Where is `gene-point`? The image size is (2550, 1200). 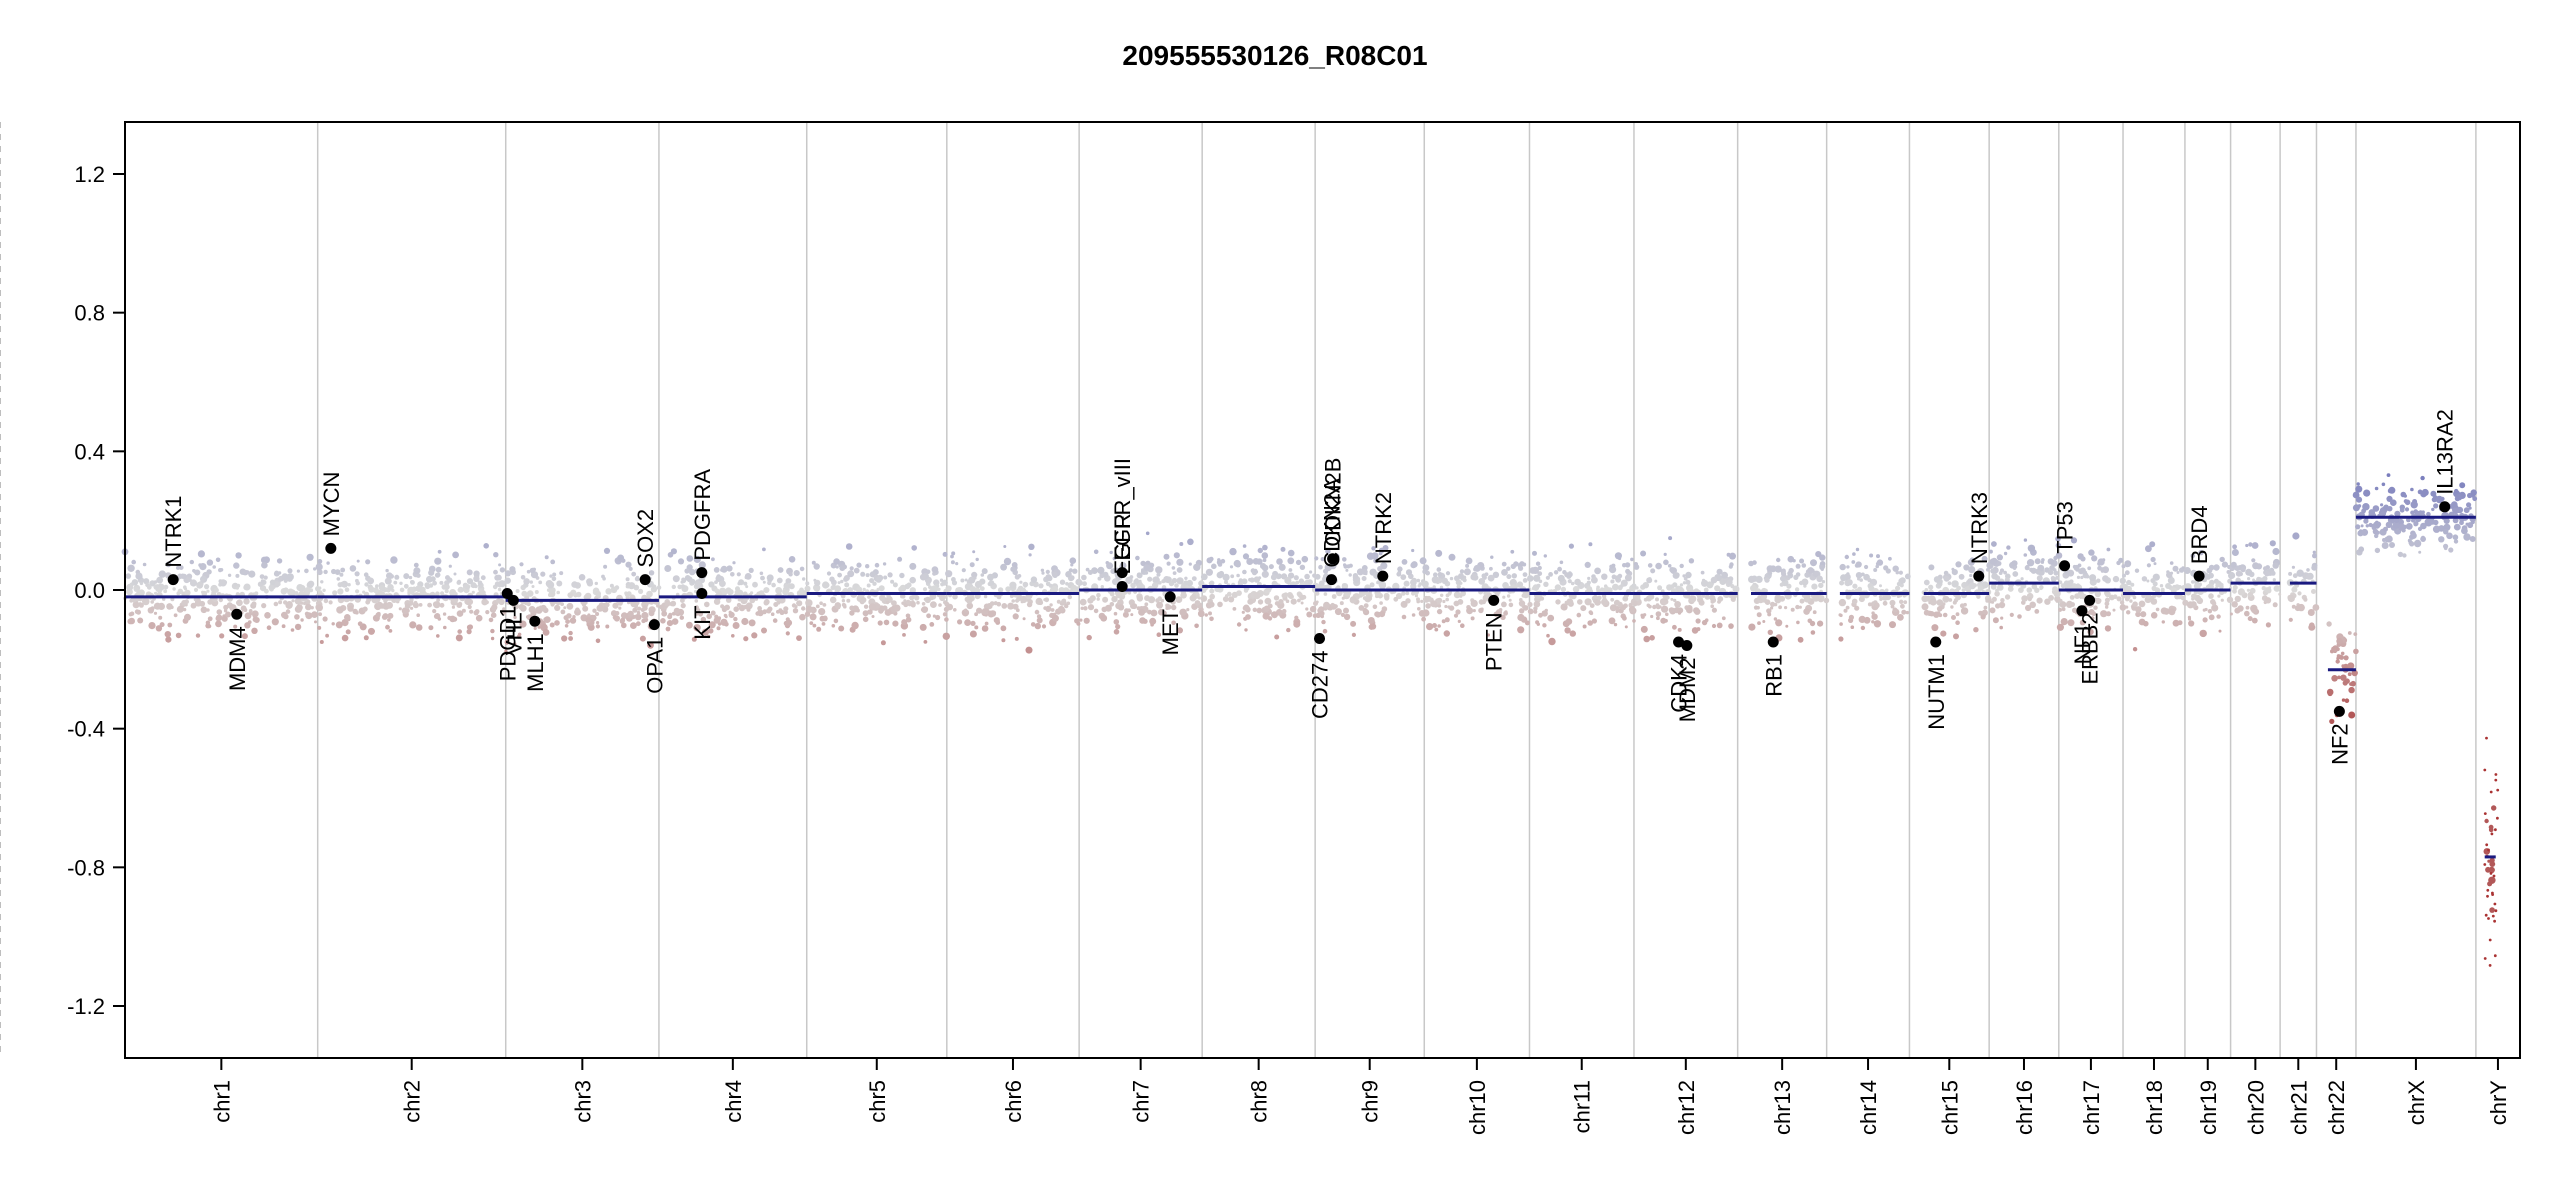
gene-point is located at coordinates (1333, 559).